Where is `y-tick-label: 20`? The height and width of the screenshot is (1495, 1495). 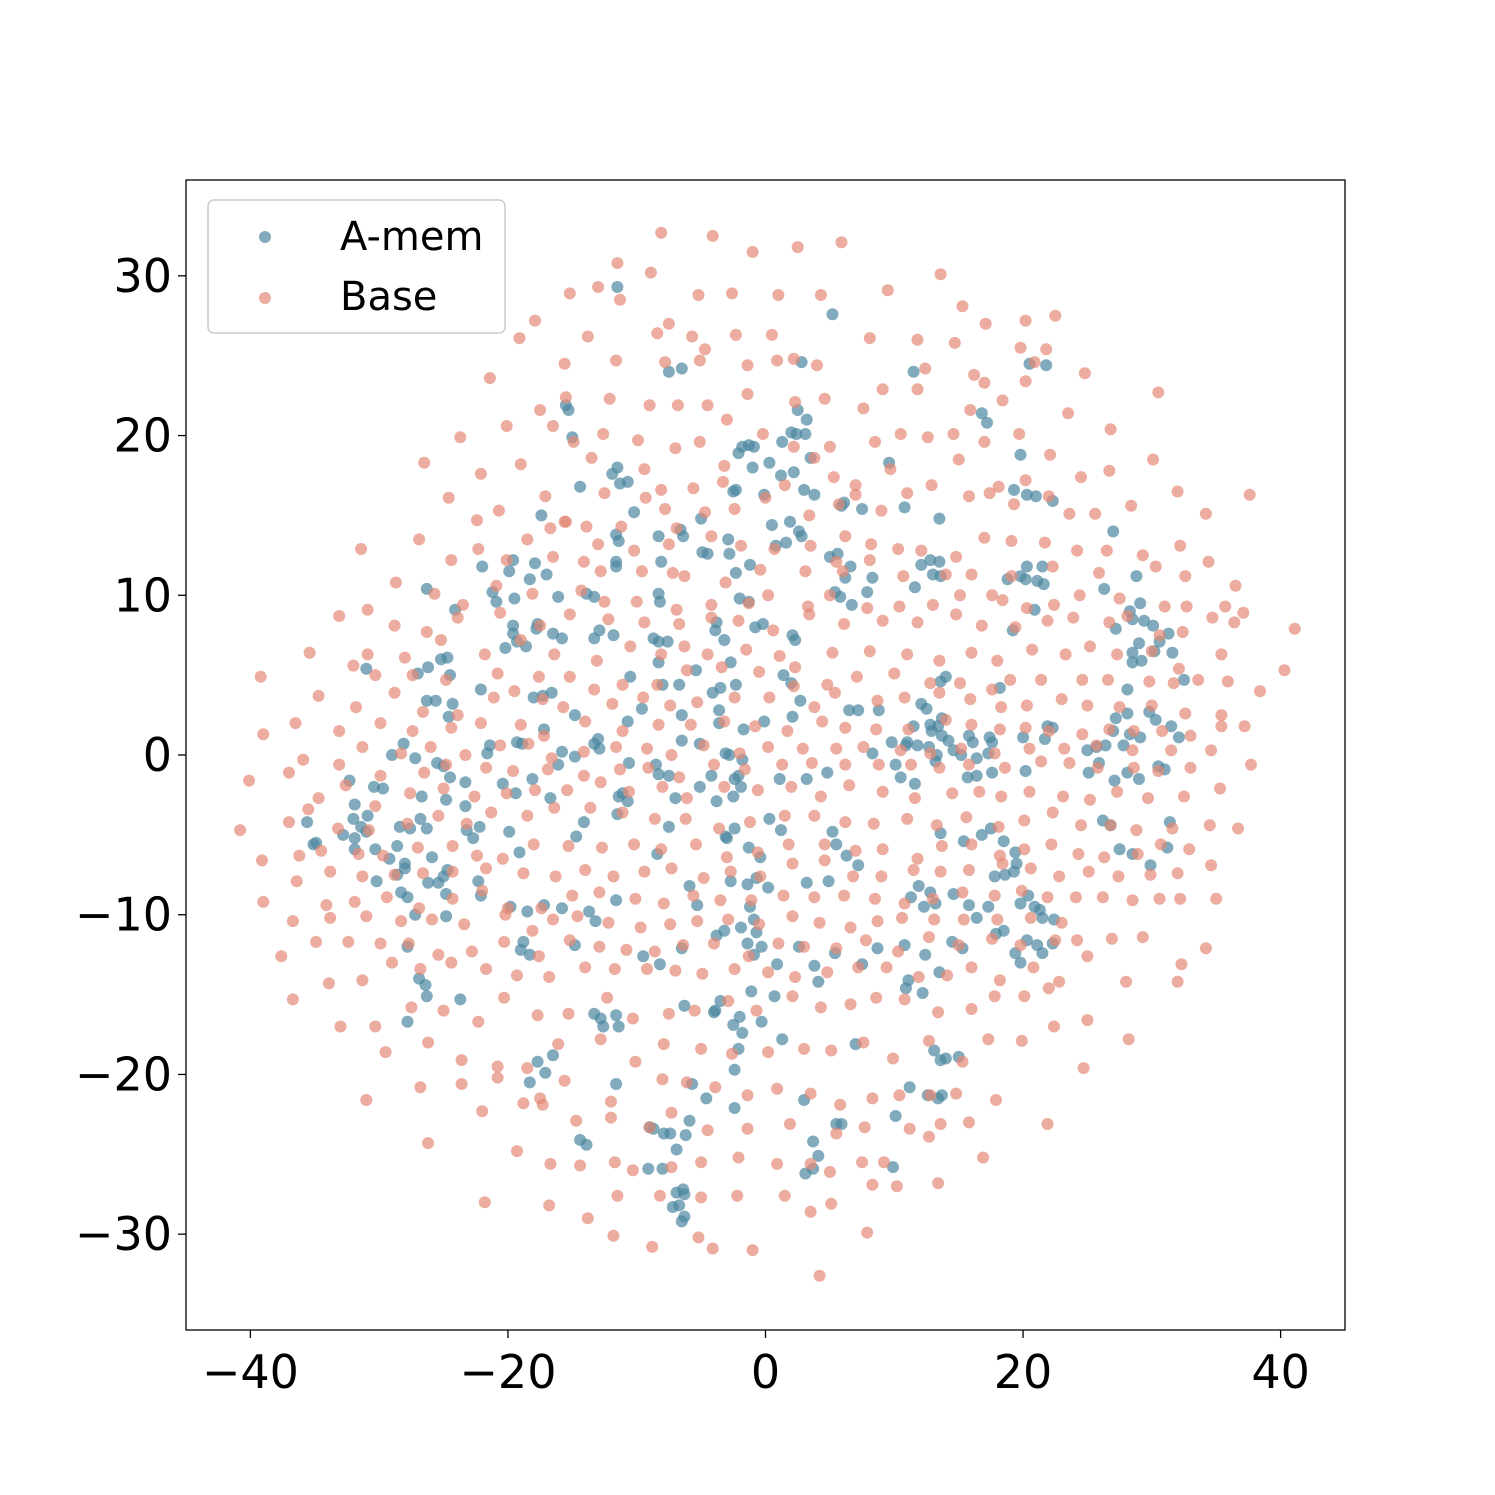
y-tick-label: 20 is located at coordinates (142, 436).